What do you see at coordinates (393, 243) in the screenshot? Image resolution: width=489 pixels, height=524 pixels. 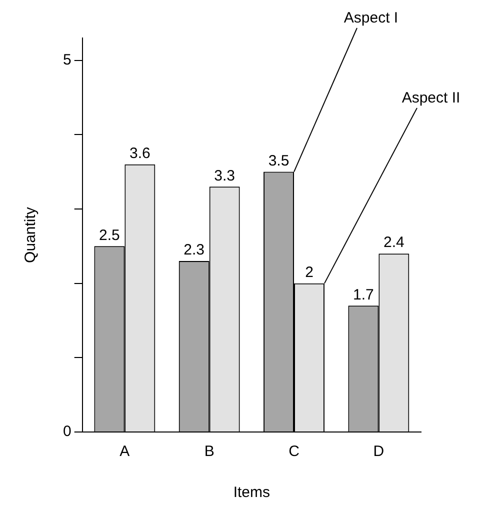 I see `data-label: 2.4` at bounding box center [393, 243].